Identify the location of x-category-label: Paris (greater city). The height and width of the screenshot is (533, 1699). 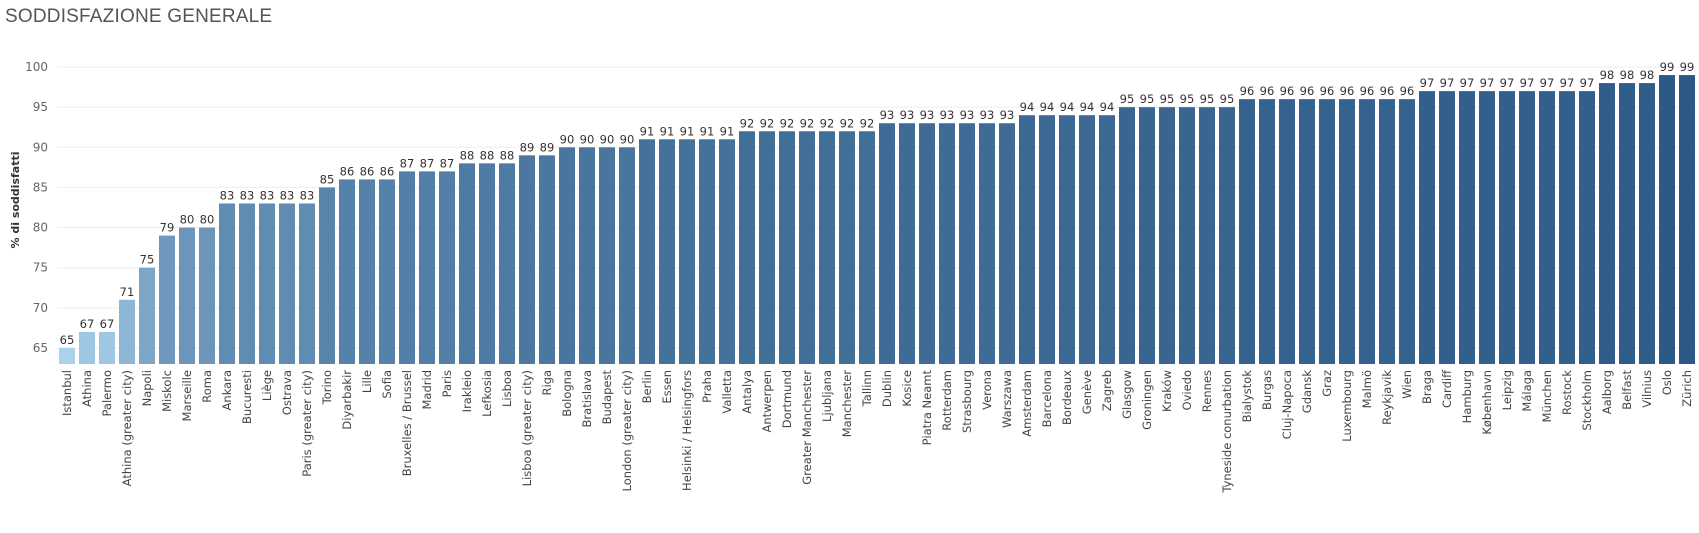
(307, 423).